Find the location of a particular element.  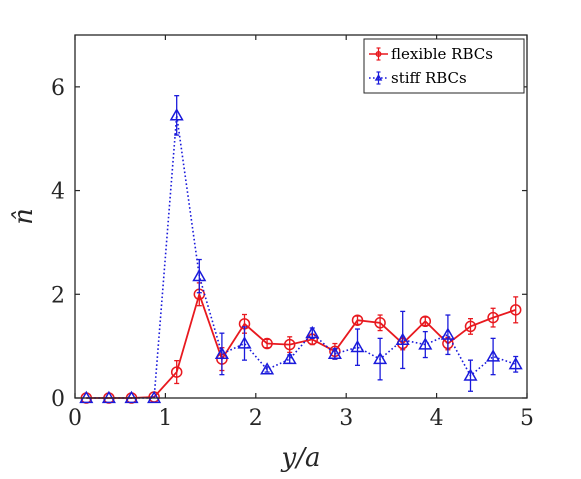

legend-items: flexible RBCs stiff RBCs is located at coordinates (431, 66).